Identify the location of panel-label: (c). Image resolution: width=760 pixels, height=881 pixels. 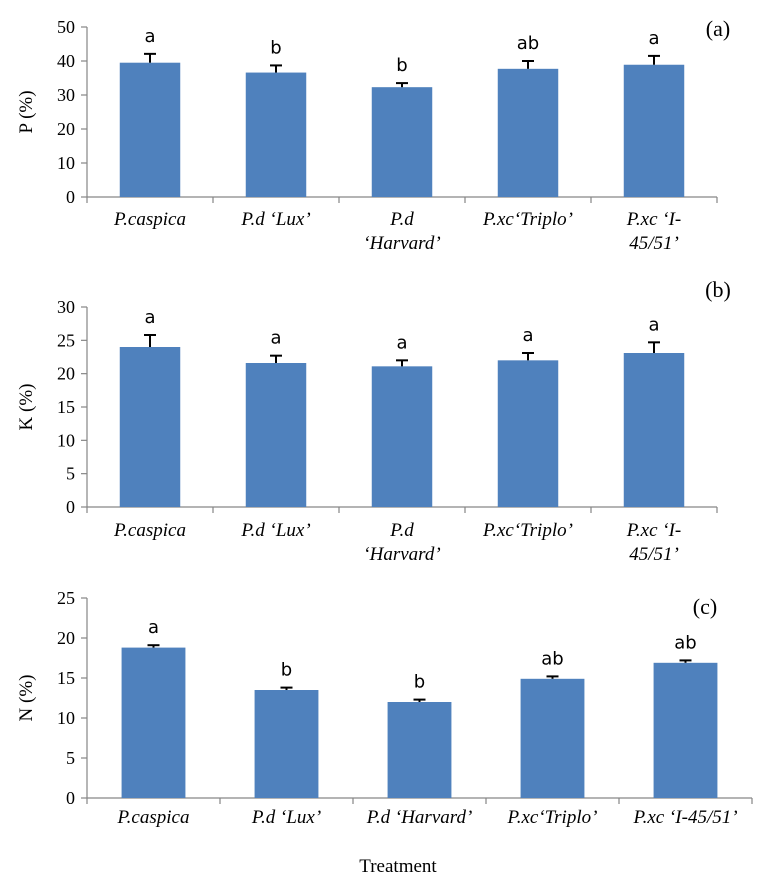
(705, 606).